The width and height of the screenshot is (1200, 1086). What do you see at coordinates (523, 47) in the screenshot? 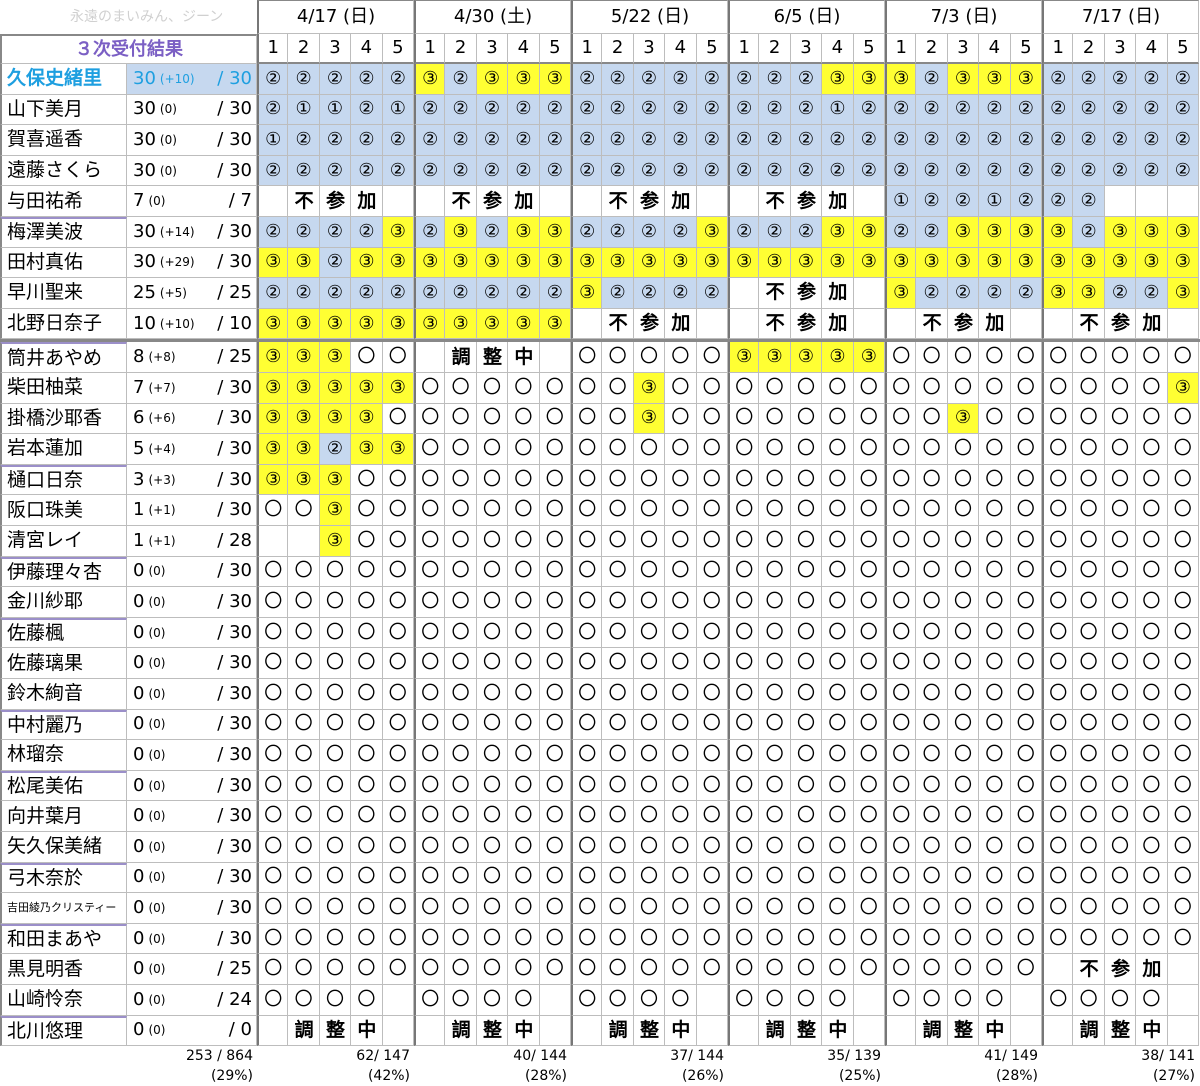
I see `part-number-label: 4` at bounding box center [523, 47].